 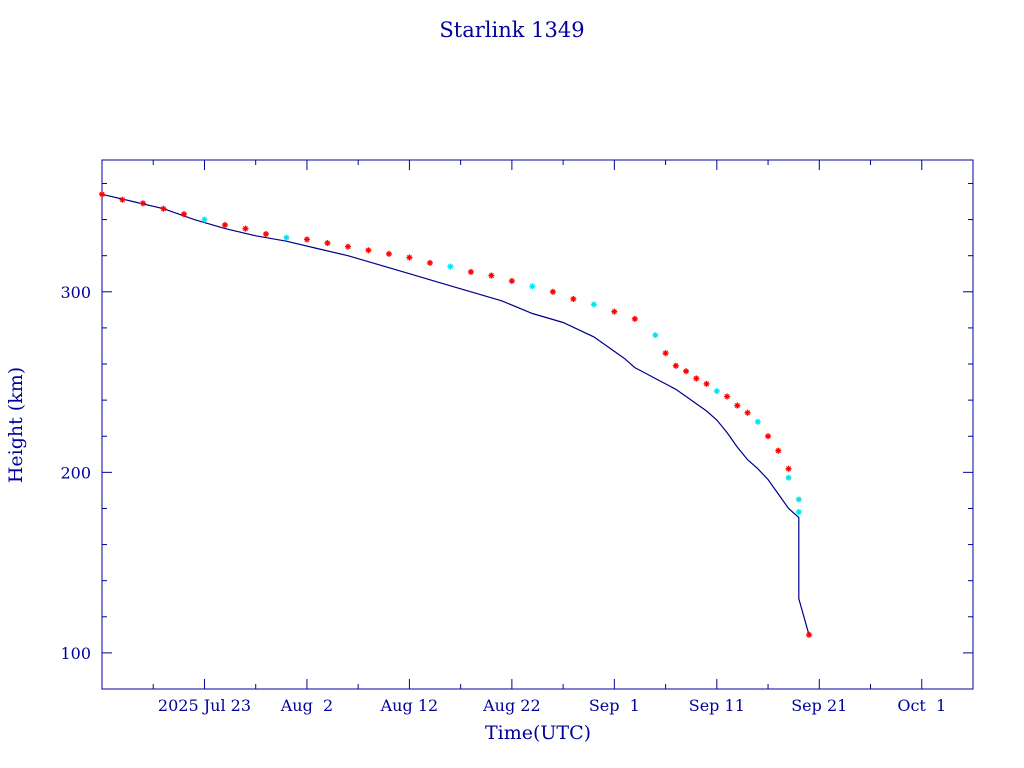 I want to click on y-tick-label: 200, so click(x=75, y=472).